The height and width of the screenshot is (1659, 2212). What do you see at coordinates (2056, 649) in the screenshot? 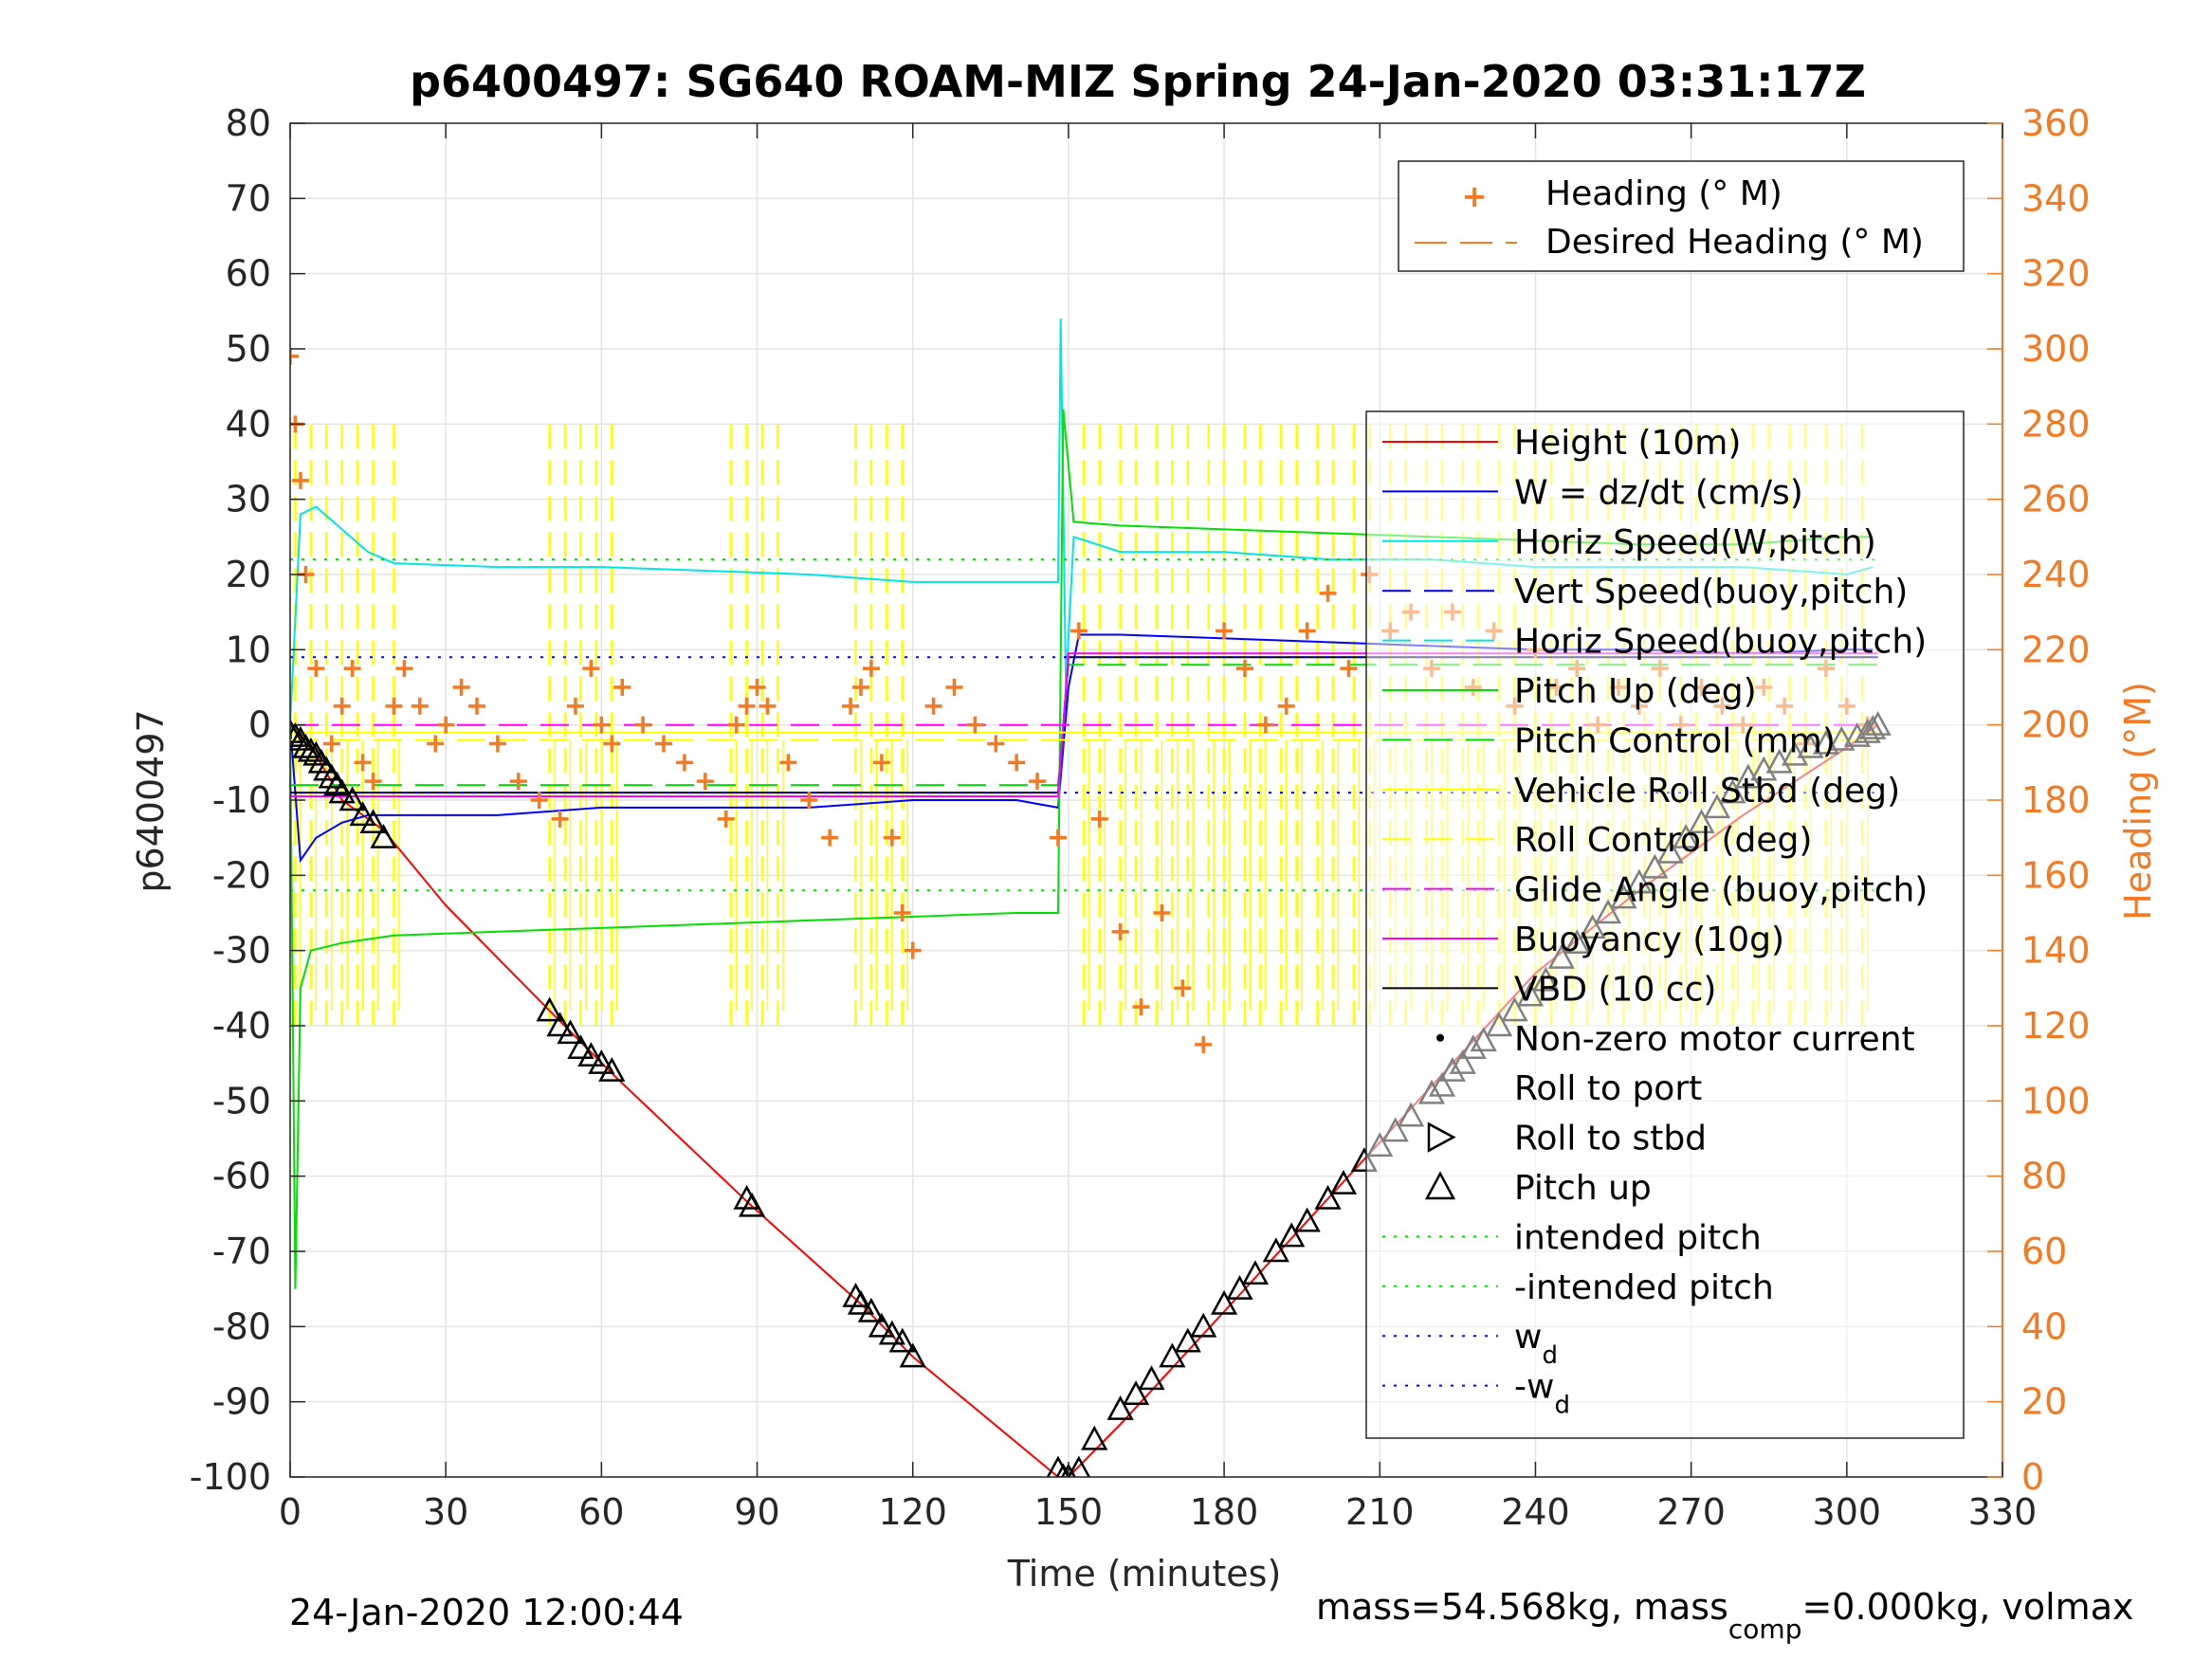
I see `y-right-tick-label-11: 220` at bounding box center [2056, 649].